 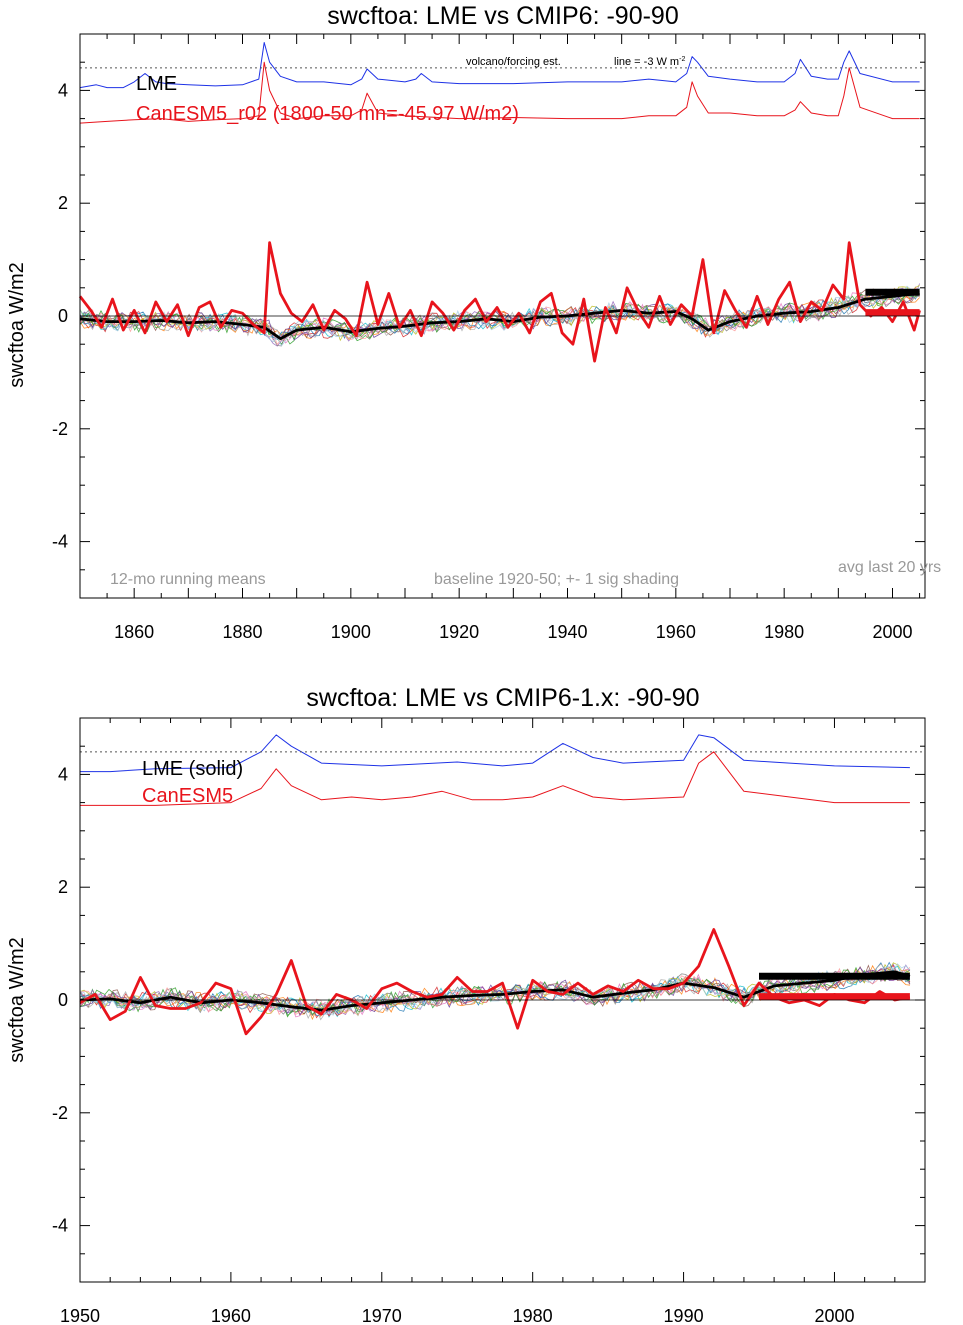 I want to click on canesm5-r02-line, so click(x=499, y=302).